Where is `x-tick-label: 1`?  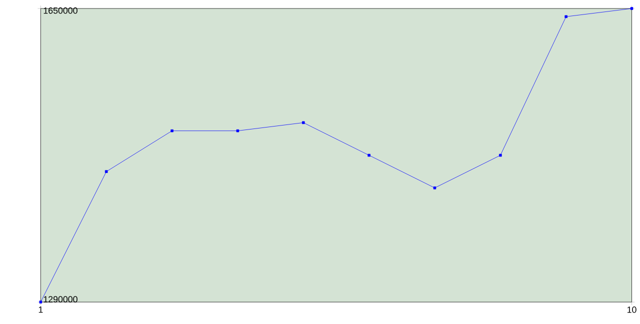
x-tick-label: 1 is located at coordinates (40, 309).